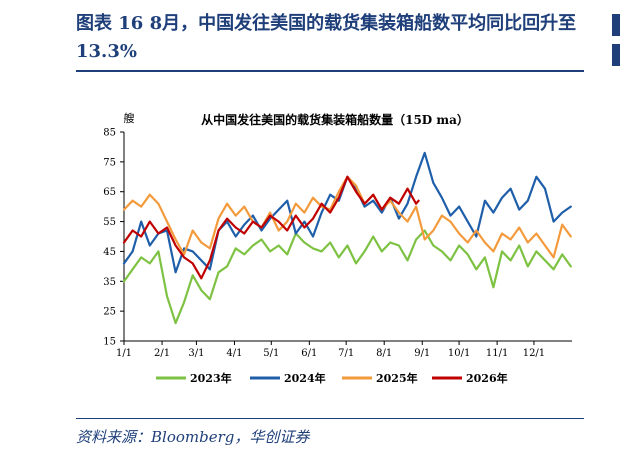  I want to click on x-tick-label: 2/1, so click(162, 353).